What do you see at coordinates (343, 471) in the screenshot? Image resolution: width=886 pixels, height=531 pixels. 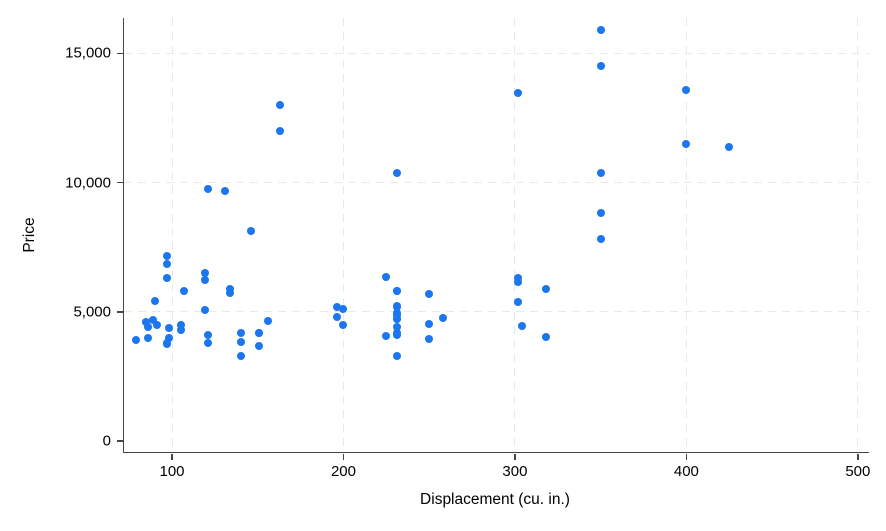 I see `x-tick-label: 200` at bounding box center [343, 471].